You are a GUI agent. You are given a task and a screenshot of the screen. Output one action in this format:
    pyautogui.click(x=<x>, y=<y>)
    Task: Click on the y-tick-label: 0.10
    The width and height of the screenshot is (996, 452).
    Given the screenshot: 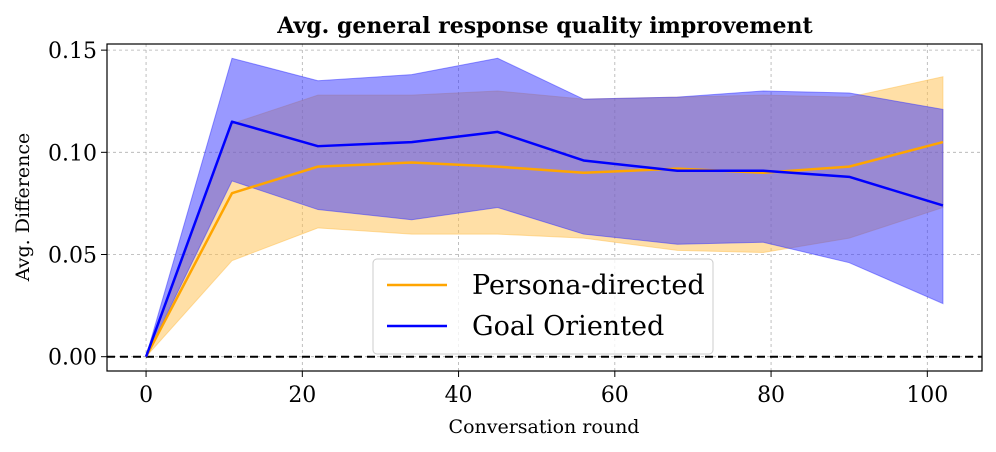 What is the action you would take?
    pyautogui.click(x=72, y=153)
    